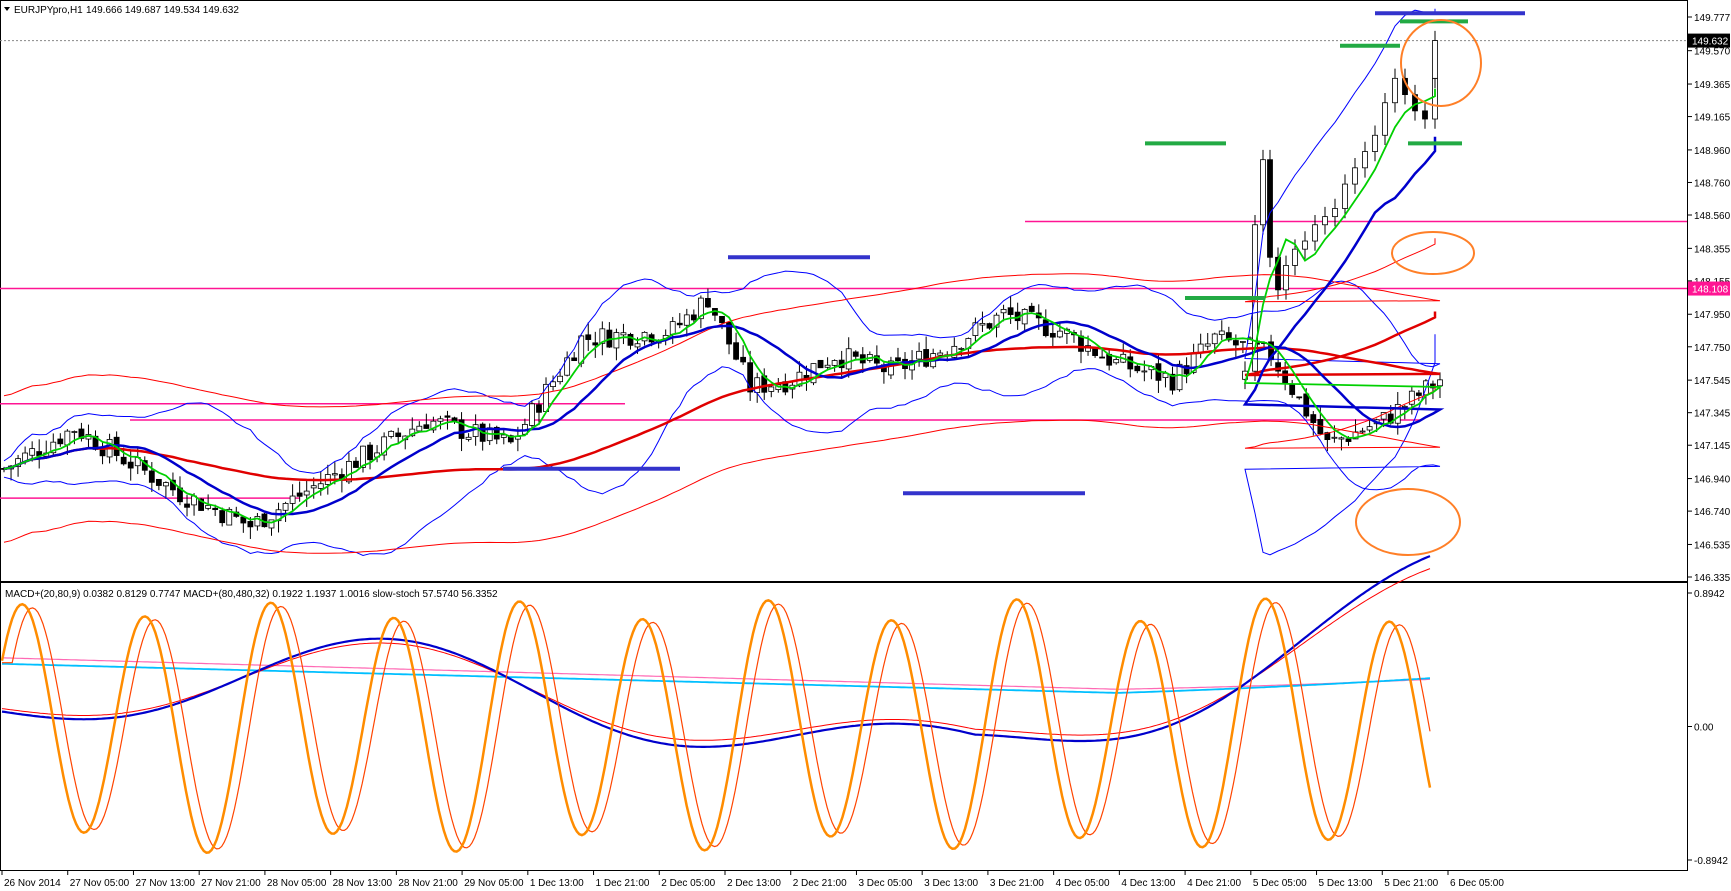 The width and height of the screenshot is (1731, 891). Describe the element at coordinates (1712, 315) in the screenshot. I see `price-tick-label: 147.950` at that location.